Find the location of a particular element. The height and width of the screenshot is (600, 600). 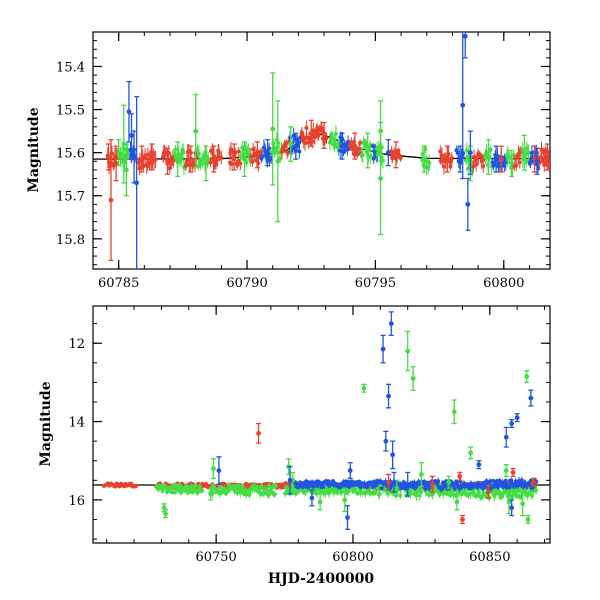

top-y-tick-label: 15.8 is located at coordinates (70, 240).